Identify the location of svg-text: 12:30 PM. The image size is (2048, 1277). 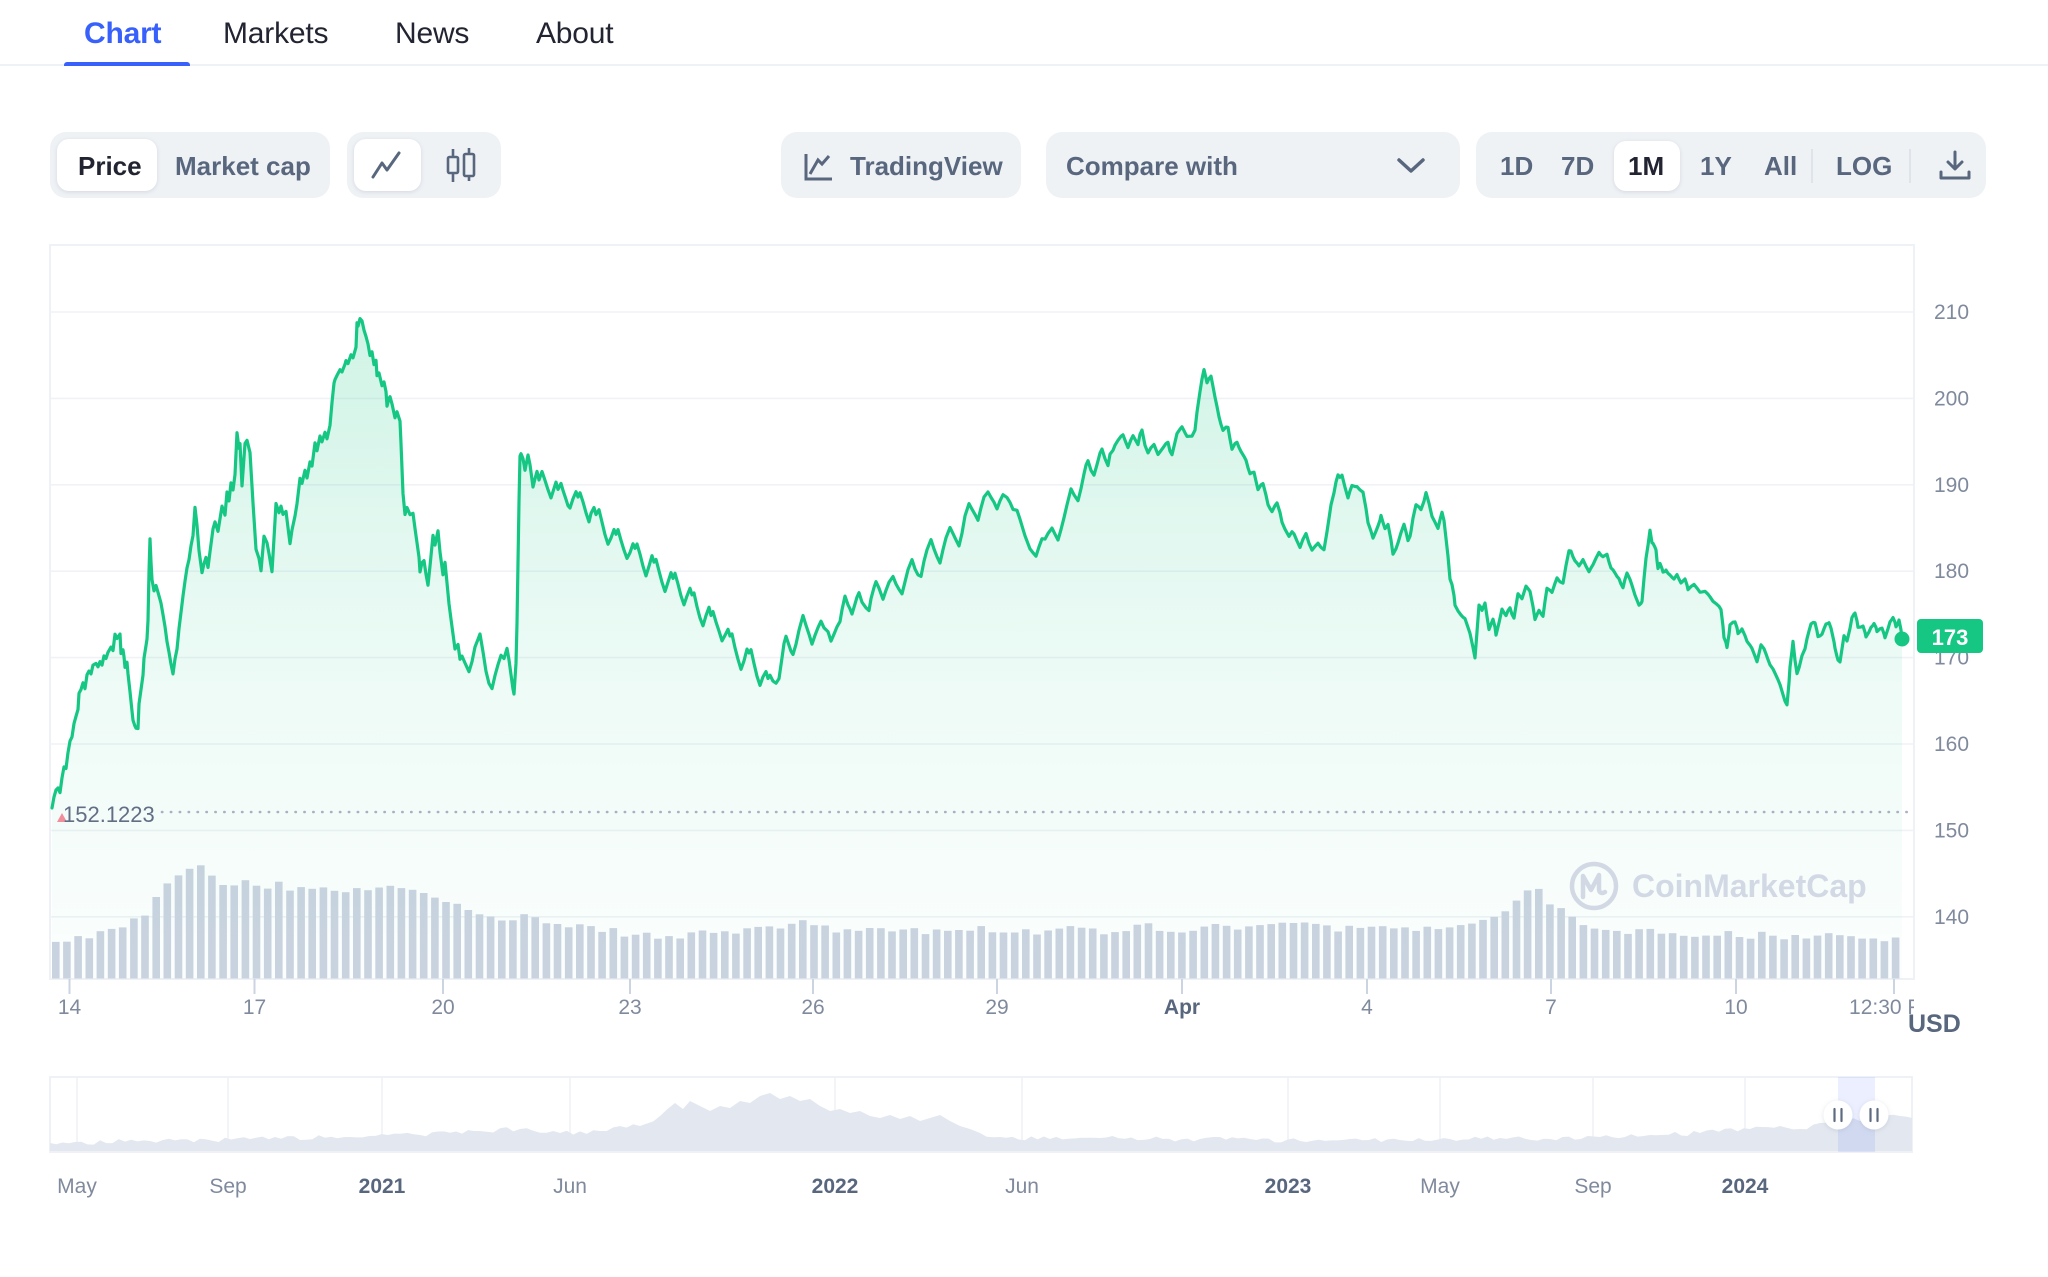
(1894, 1007).